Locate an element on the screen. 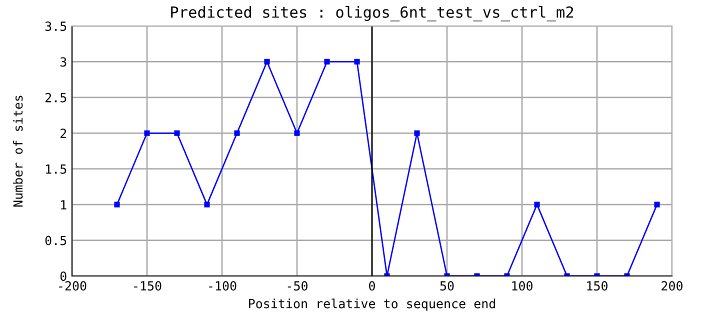  y-tick-label: 3 is located at coordinates (63, 62).